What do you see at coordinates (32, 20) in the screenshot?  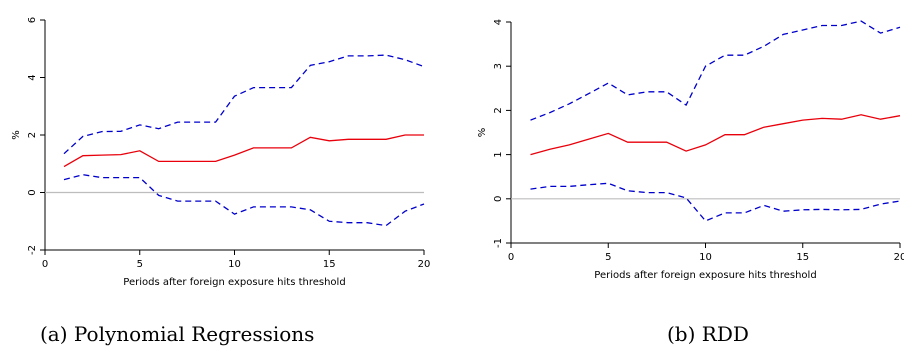 I see `y-tick-label: 6` at bounding box center [32, 20].